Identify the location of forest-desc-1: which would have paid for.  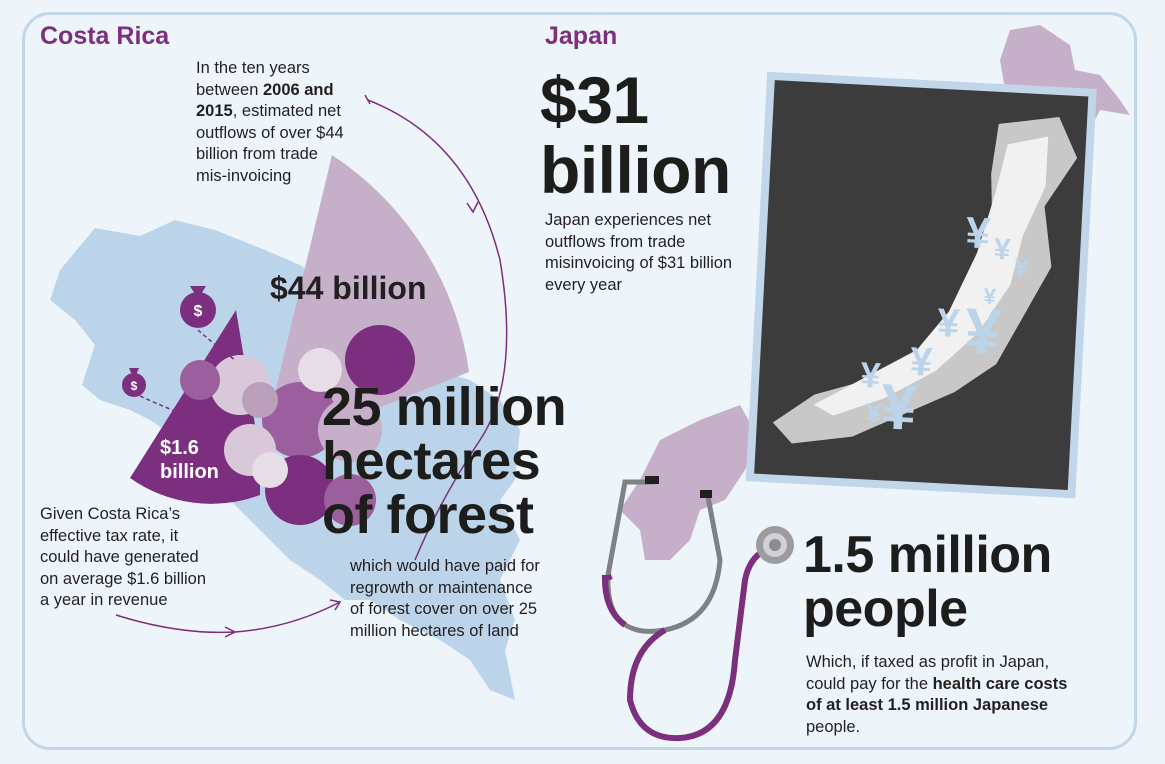
(445, 566).